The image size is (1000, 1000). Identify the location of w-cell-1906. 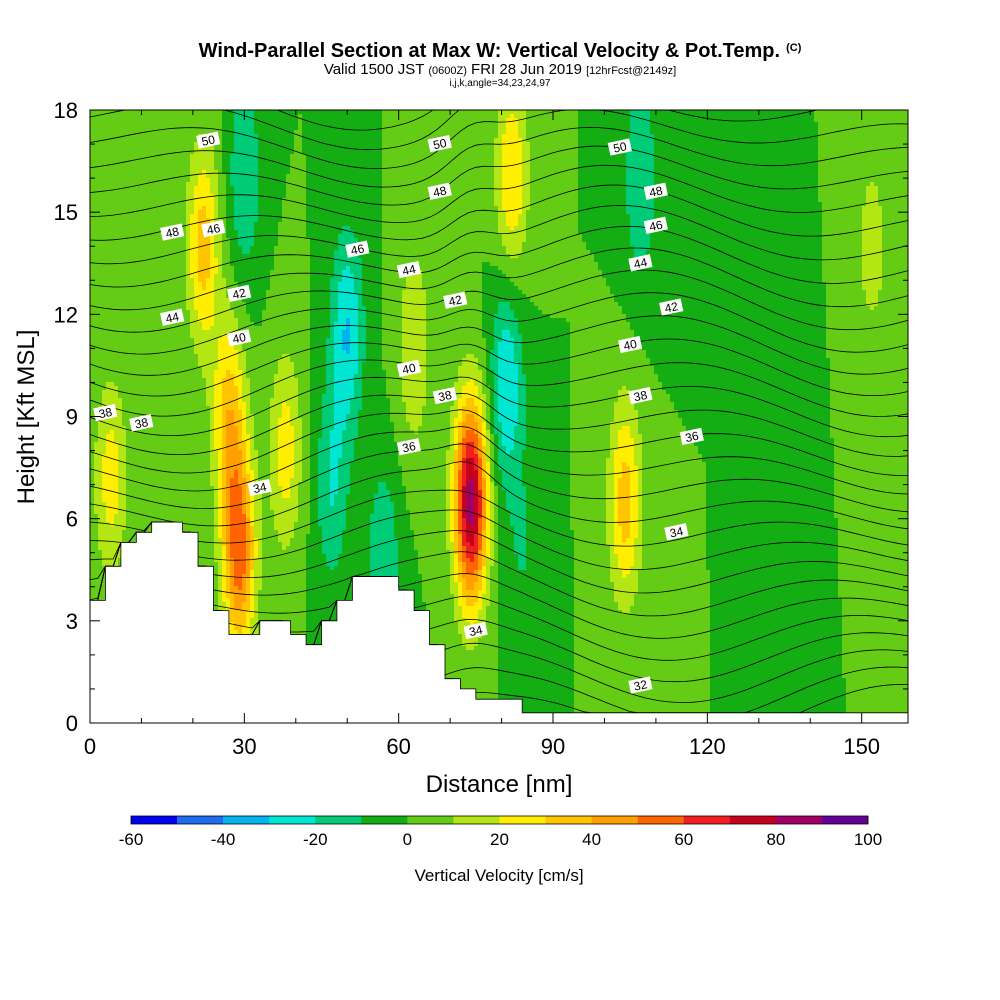
(336, 148).